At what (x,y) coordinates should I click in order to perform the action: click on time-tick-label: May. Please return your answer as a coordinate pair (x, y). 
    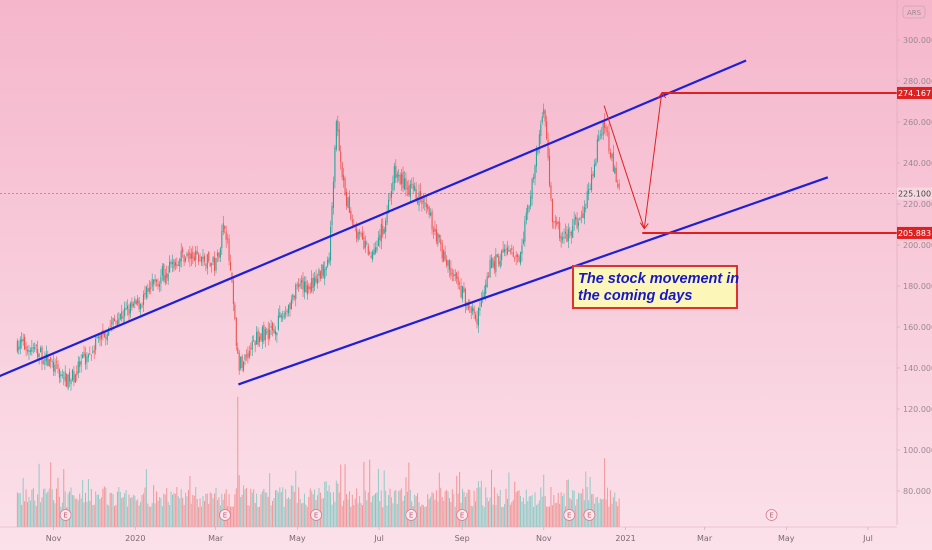
    Looking at the image, I should click on (786, 538).